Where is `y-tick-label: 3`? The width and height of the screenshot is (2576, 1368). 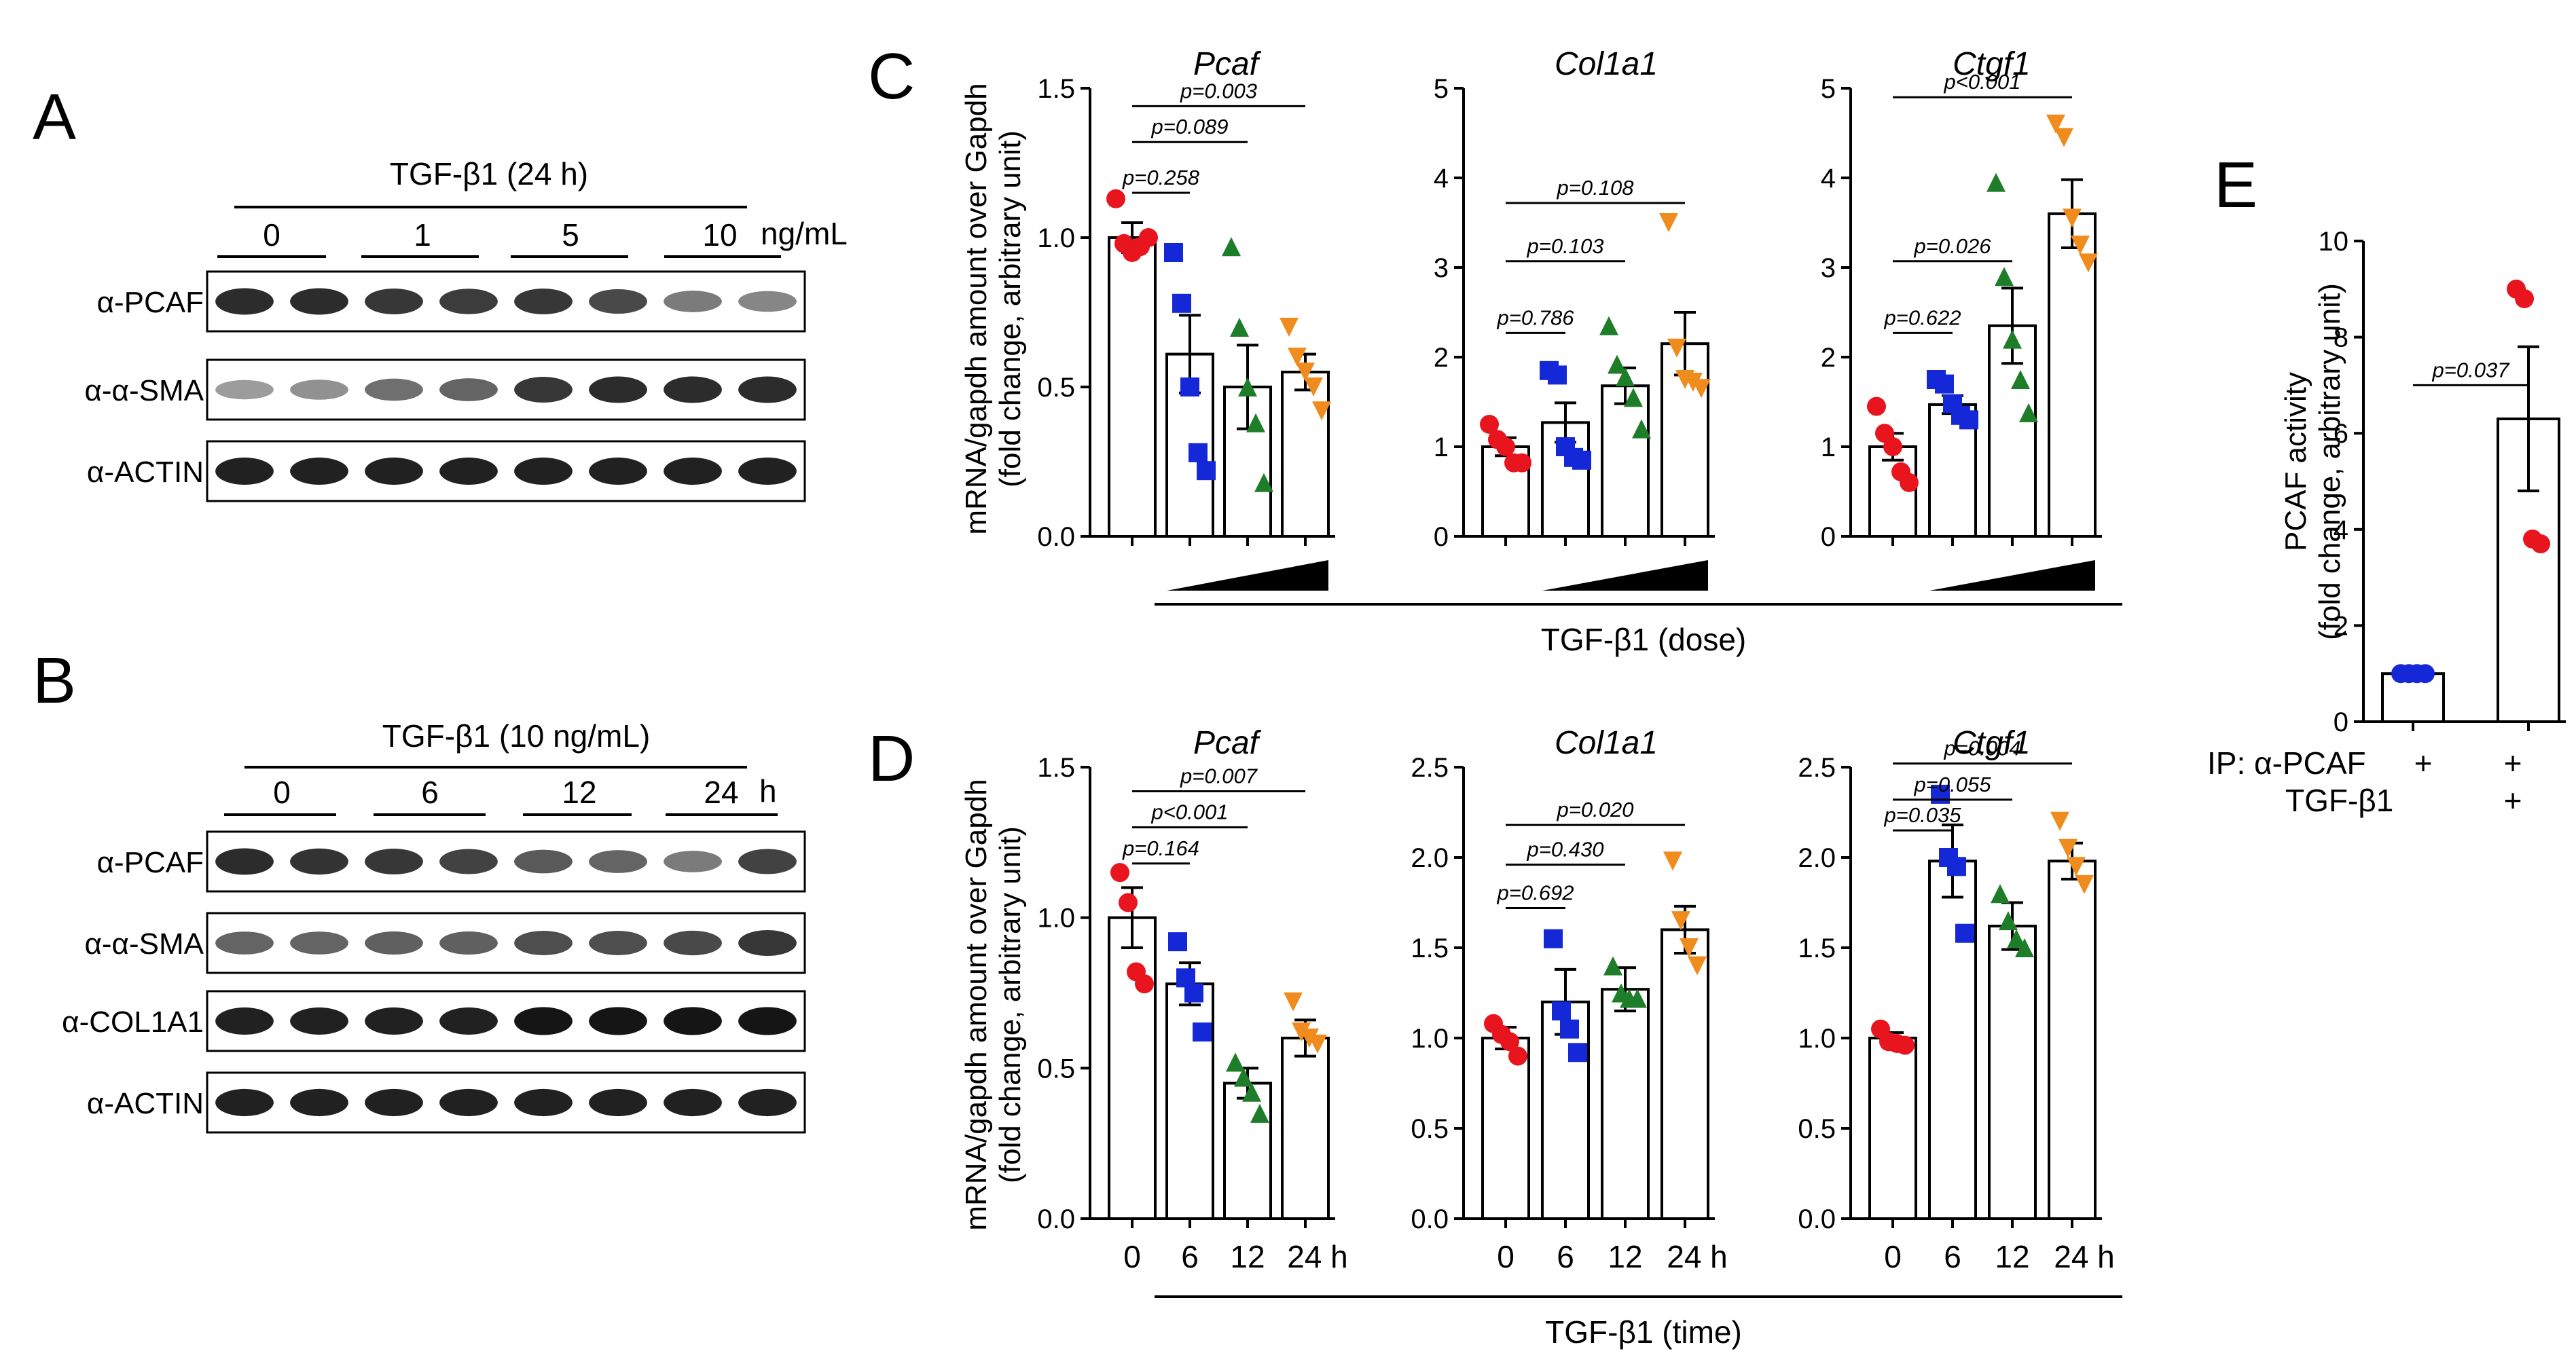
y-tick-label: 3 is located at coordinates (1441, 268).